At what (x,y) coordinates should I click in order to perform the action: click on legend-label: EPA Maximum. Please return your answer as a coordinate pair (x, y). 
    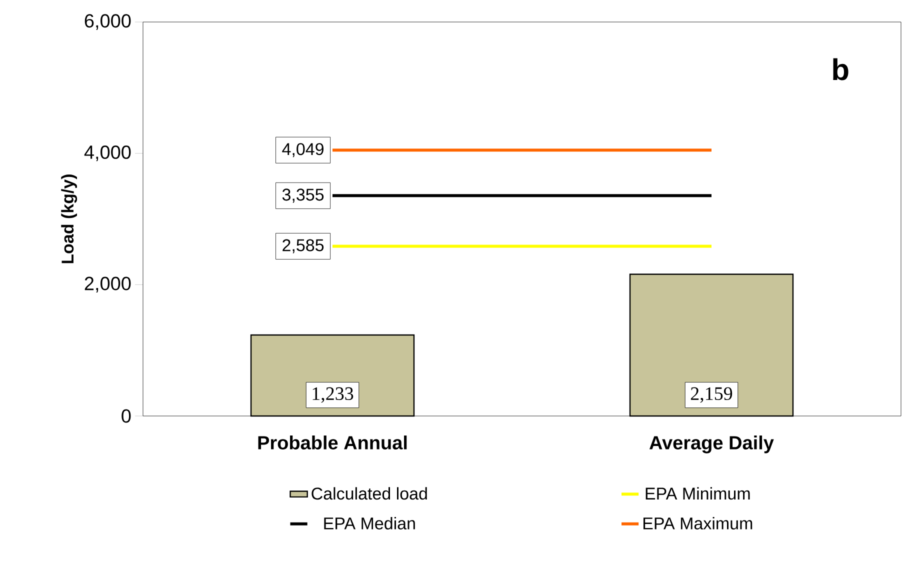
    Looking at the image, I should click on (697, 523).